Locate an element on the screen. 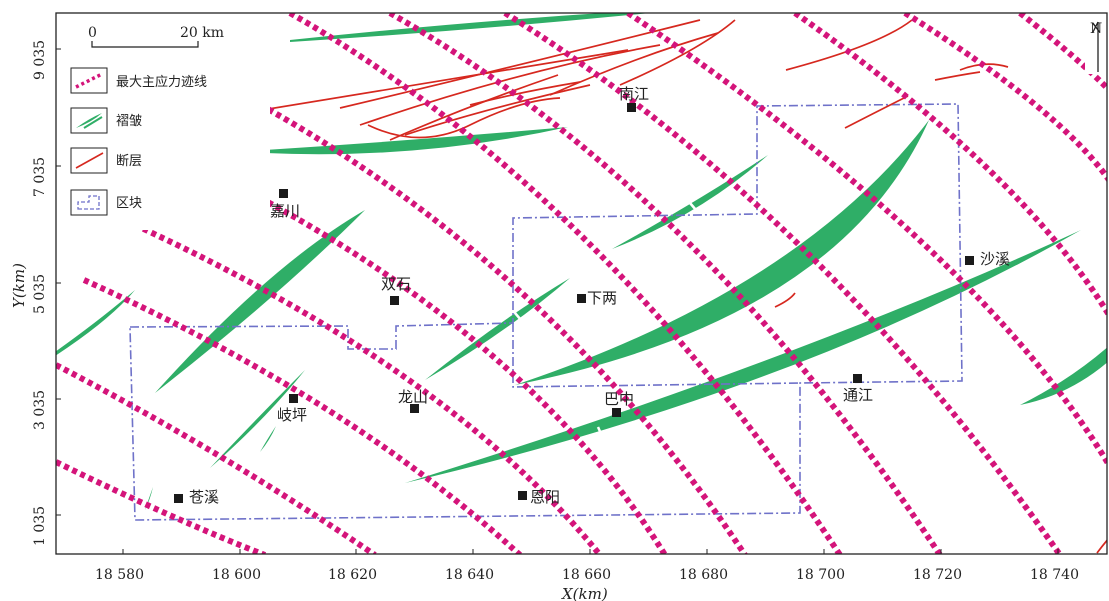  legend-item-stress: 最大主应力迹线 is located at coordinates (138, 80).